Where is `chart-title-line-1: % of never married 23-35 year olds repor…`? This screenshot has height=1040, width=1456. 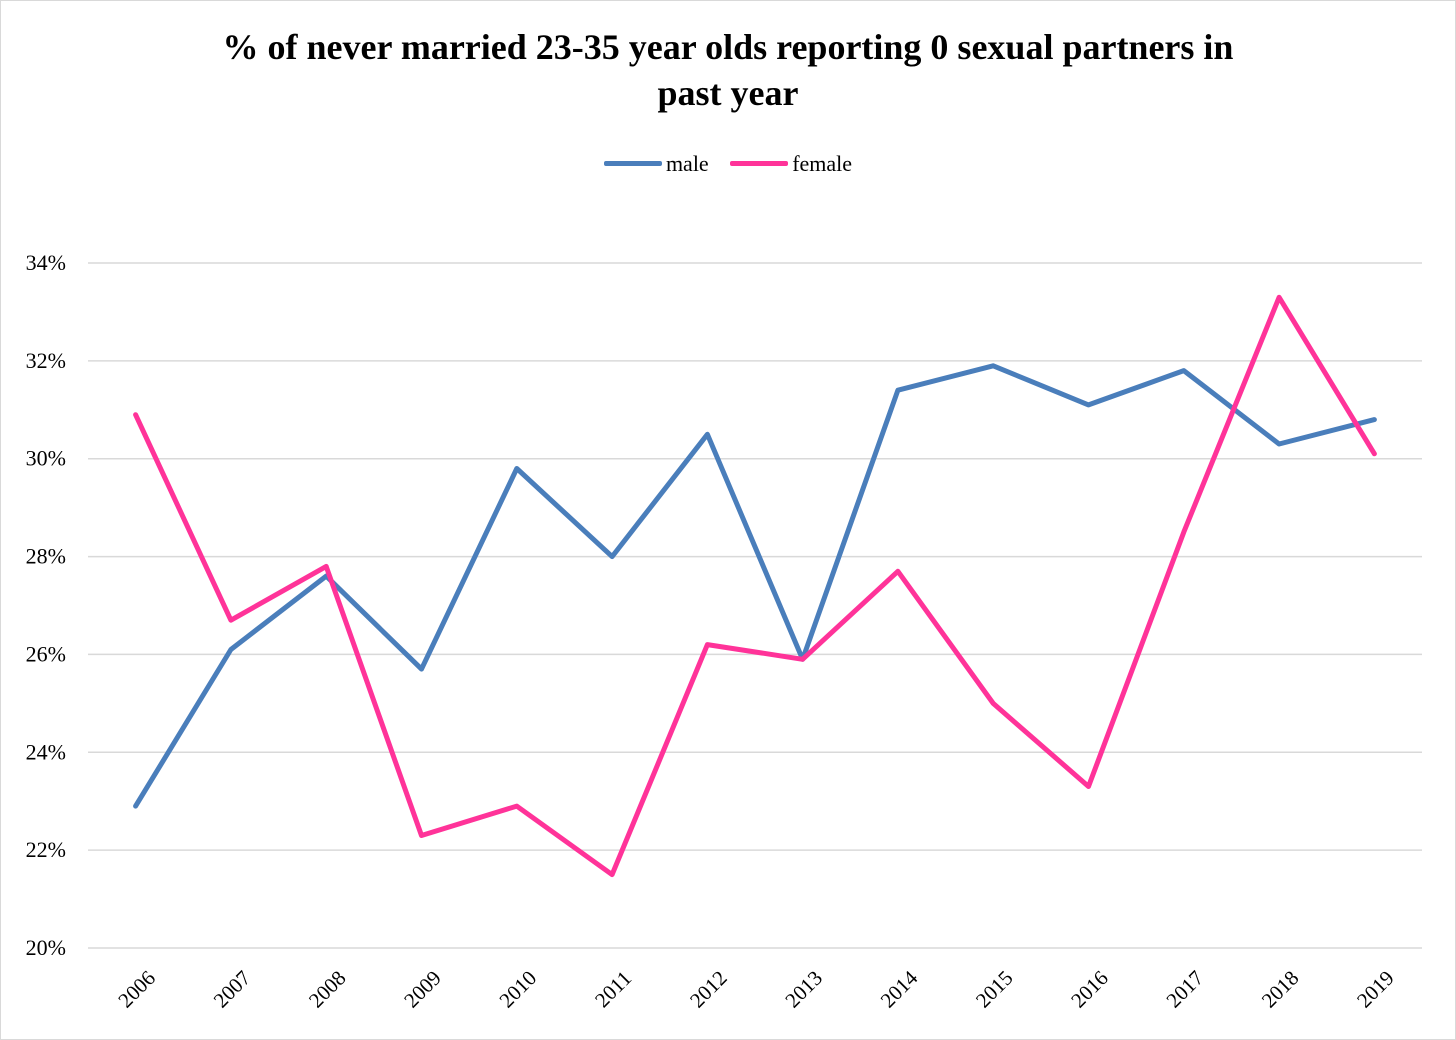 chart-title-line-1: % of never married 23-35 year olds repor… is located at coordinates (728, 47).